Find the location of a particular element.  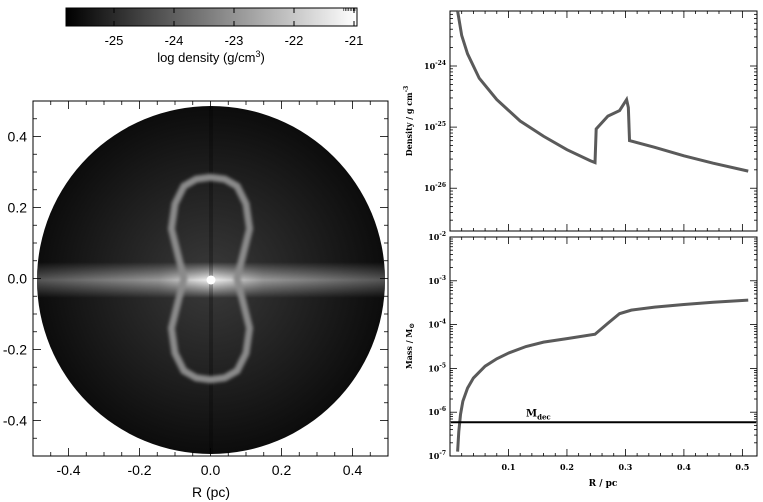

mass-ylabel: Mass / M⊙ is located at coordinates (410, 346).